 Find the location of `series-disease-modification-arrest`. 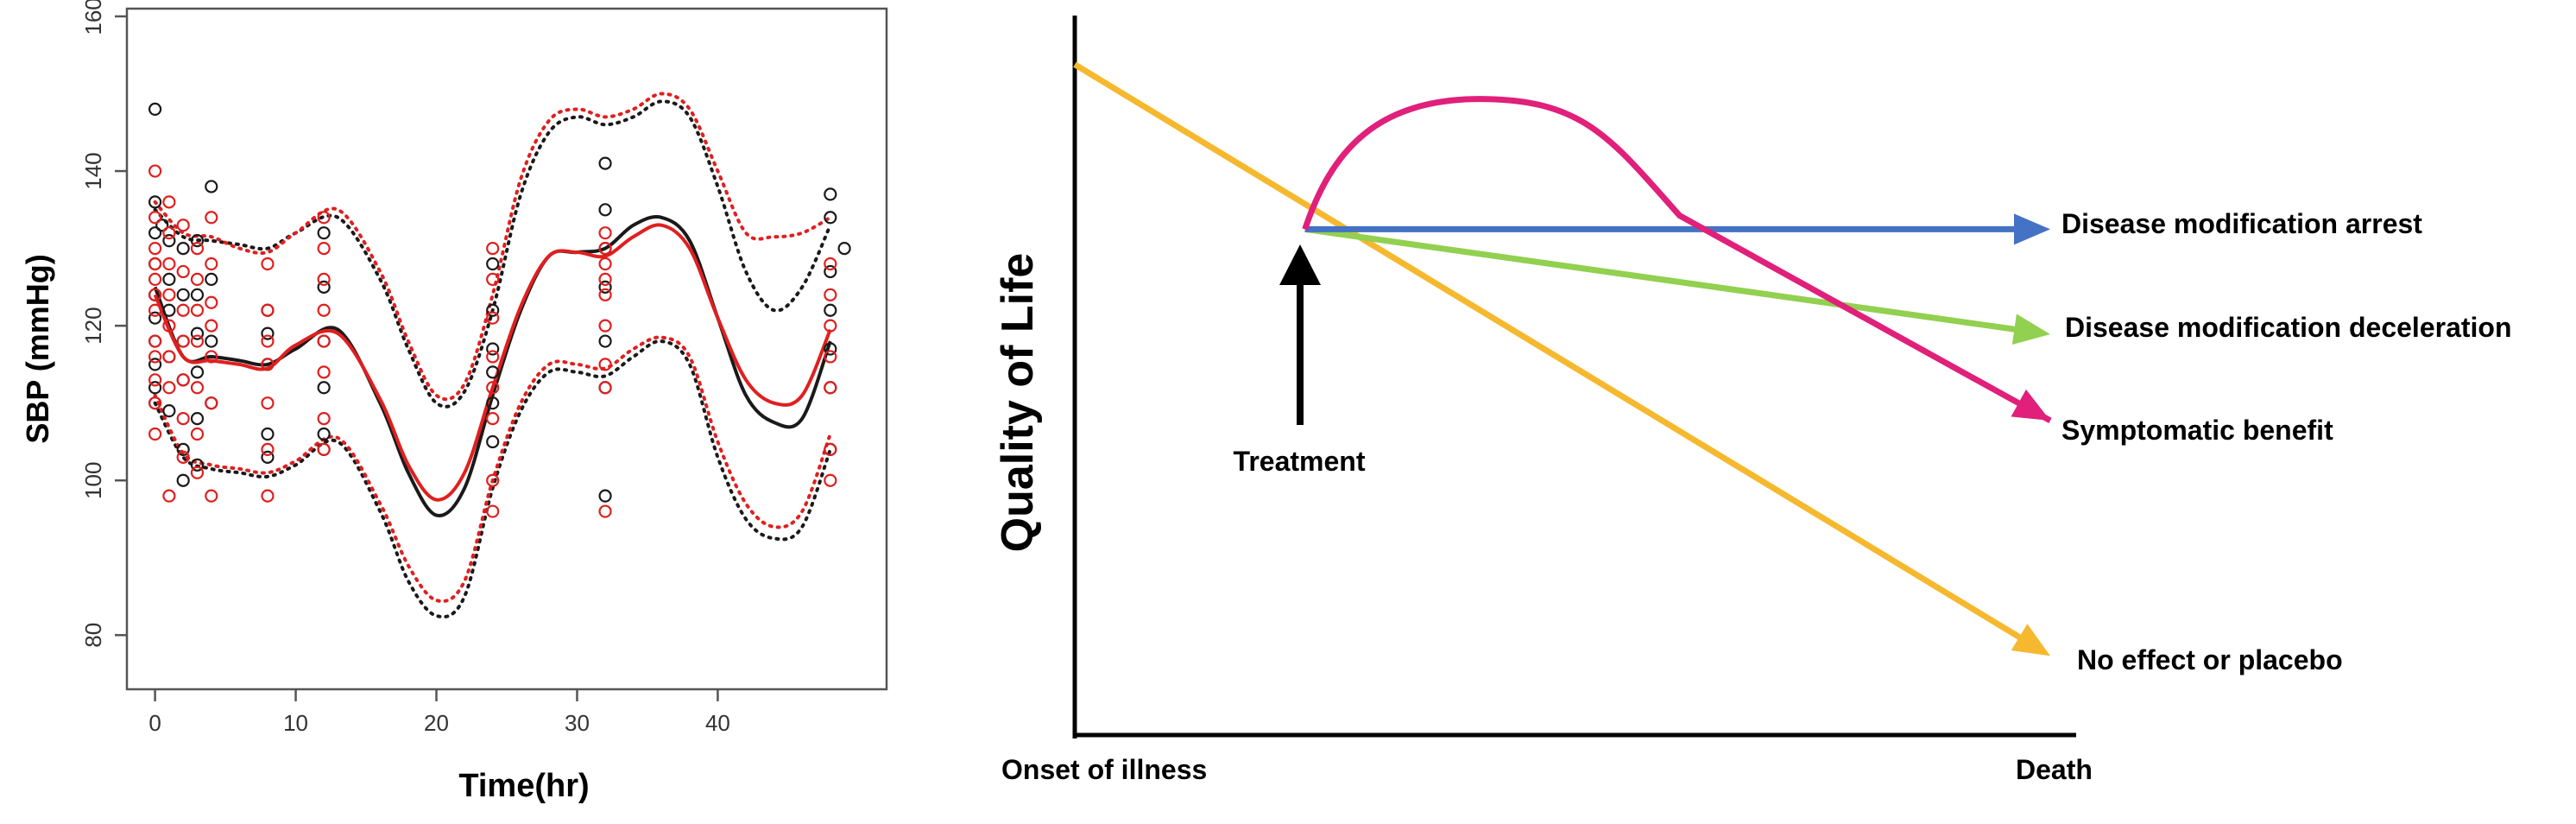

series-disease-modification-arrest is located at coordinates (1677, 229).